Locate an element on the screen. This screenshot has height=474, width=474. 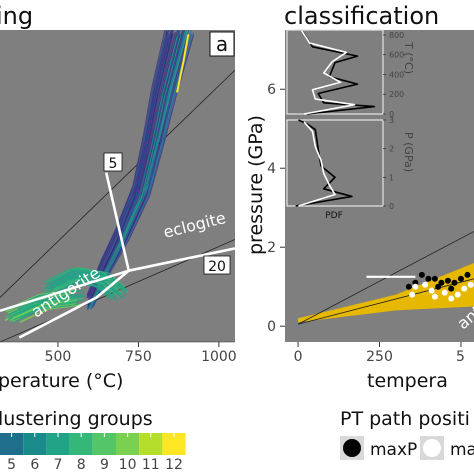
inset-0-tick-label-600: 600 is located at coordinates (396, 55).